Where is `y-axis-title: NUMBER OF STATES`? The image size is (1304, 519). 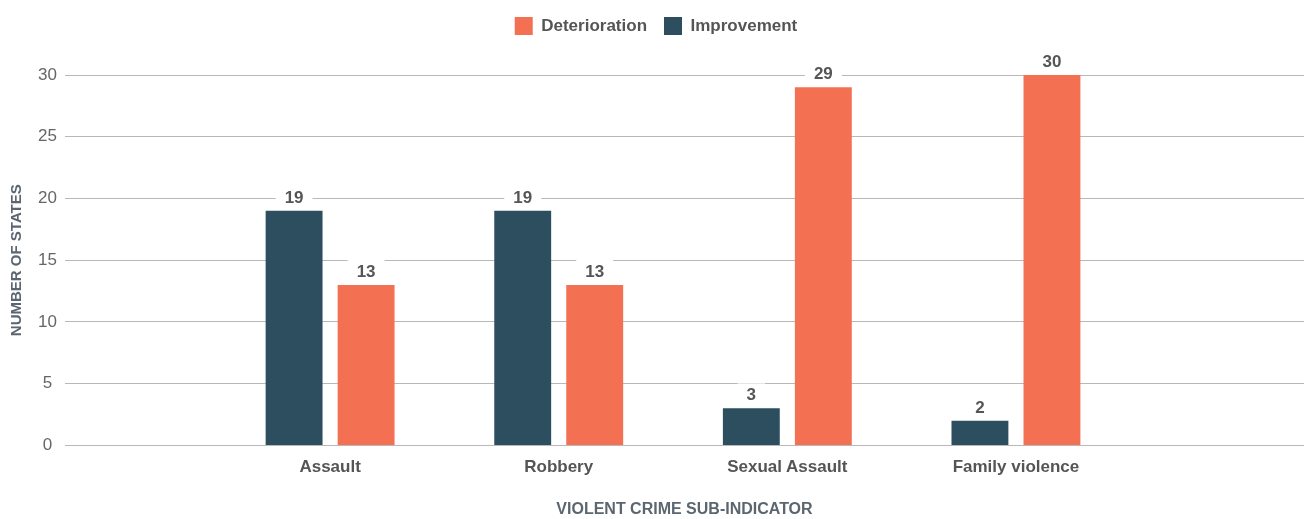
y-axis-title: NUMBER OF STATES is located at coordinates (16, 260).